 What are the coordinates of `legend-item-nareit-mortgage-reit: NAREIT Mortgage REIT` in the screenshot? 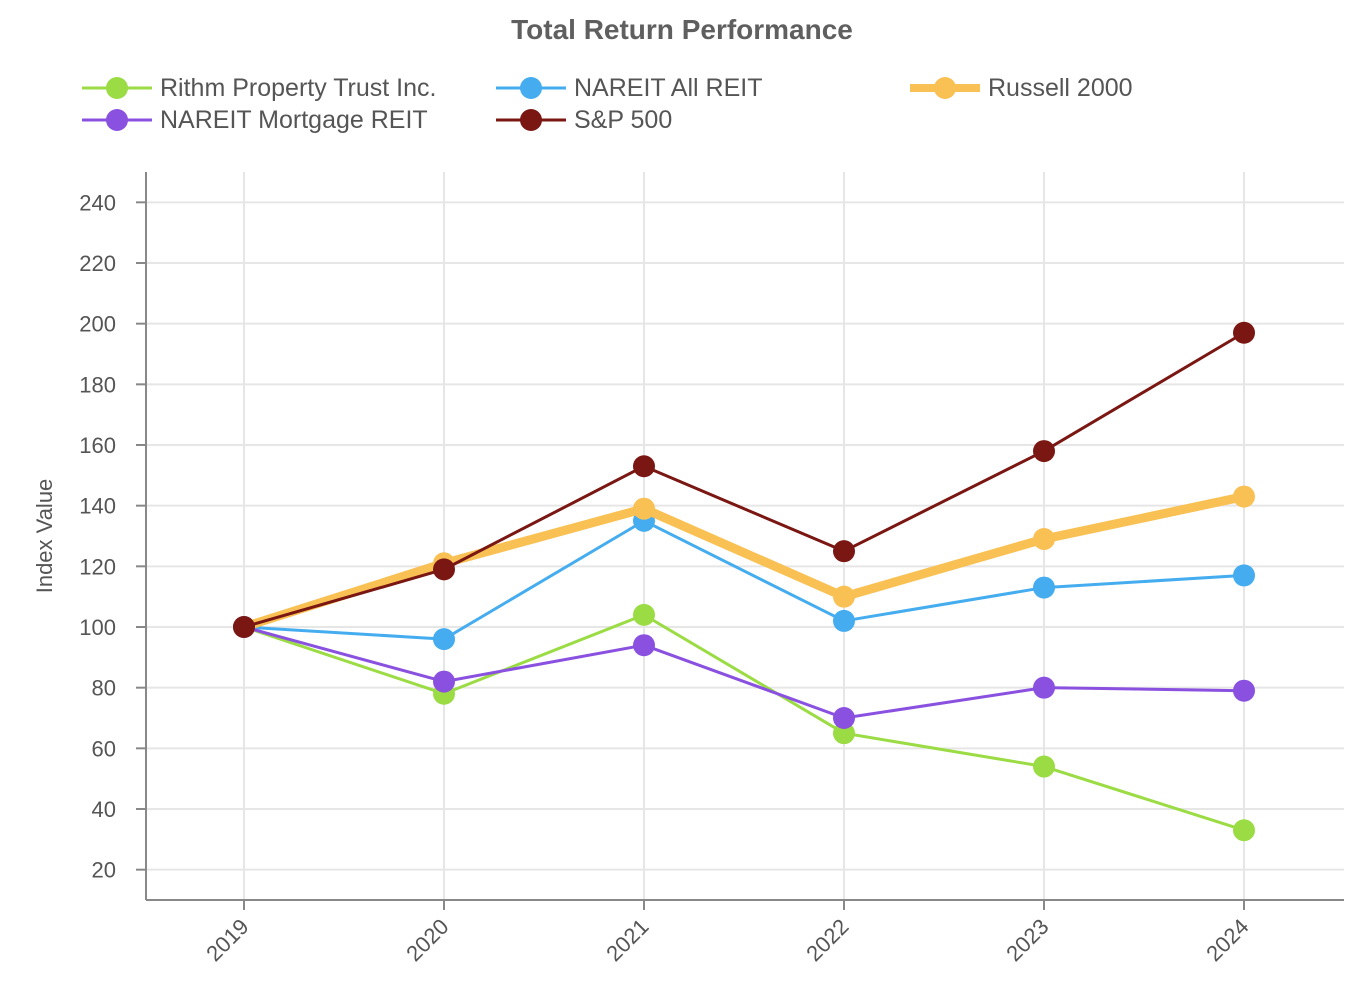 It's located at (255, 120).